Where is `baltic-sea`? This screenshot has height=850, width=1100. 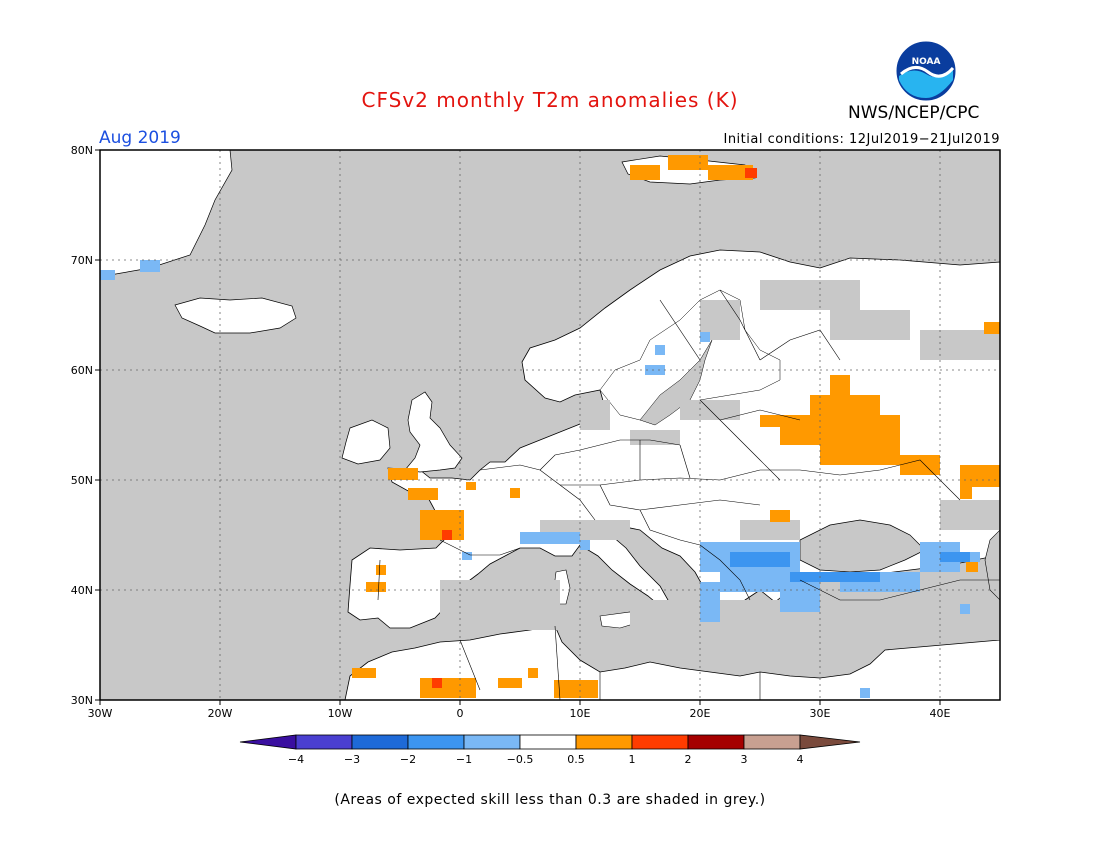 baltic-sea is located at coordinates (676, 382).